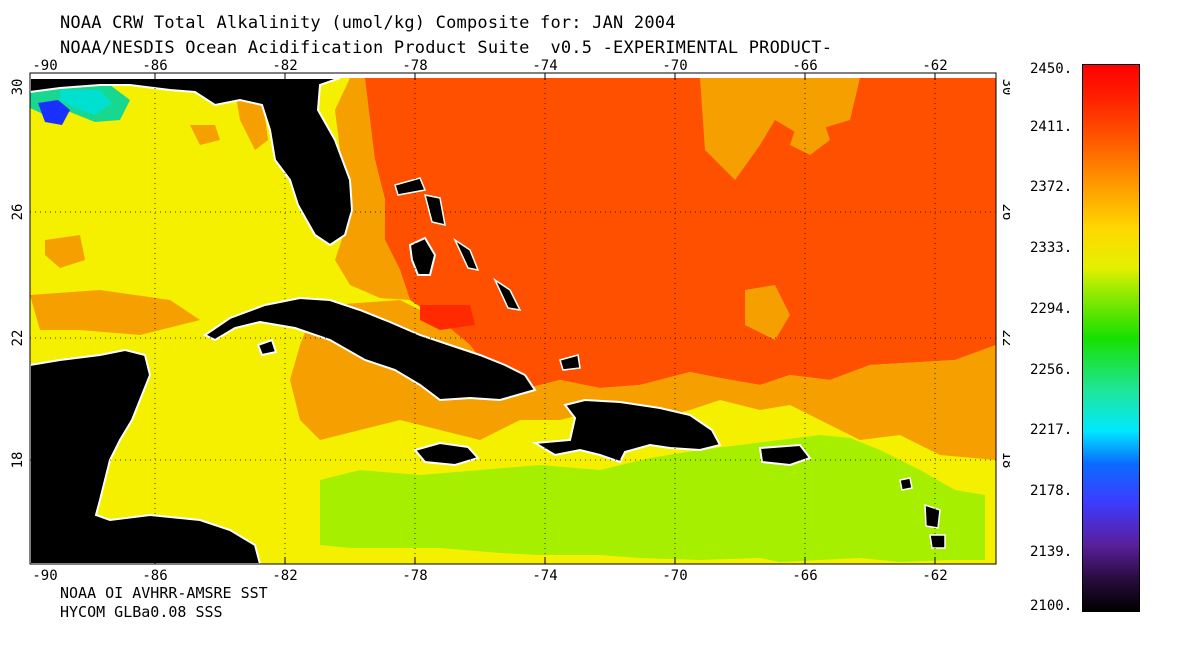 The image size is (1200, 645). What do you see at coordinates (1051, 606) in the screenshot?
I see `colorbar-label: 2100.` at bounding box center [1051, 606].